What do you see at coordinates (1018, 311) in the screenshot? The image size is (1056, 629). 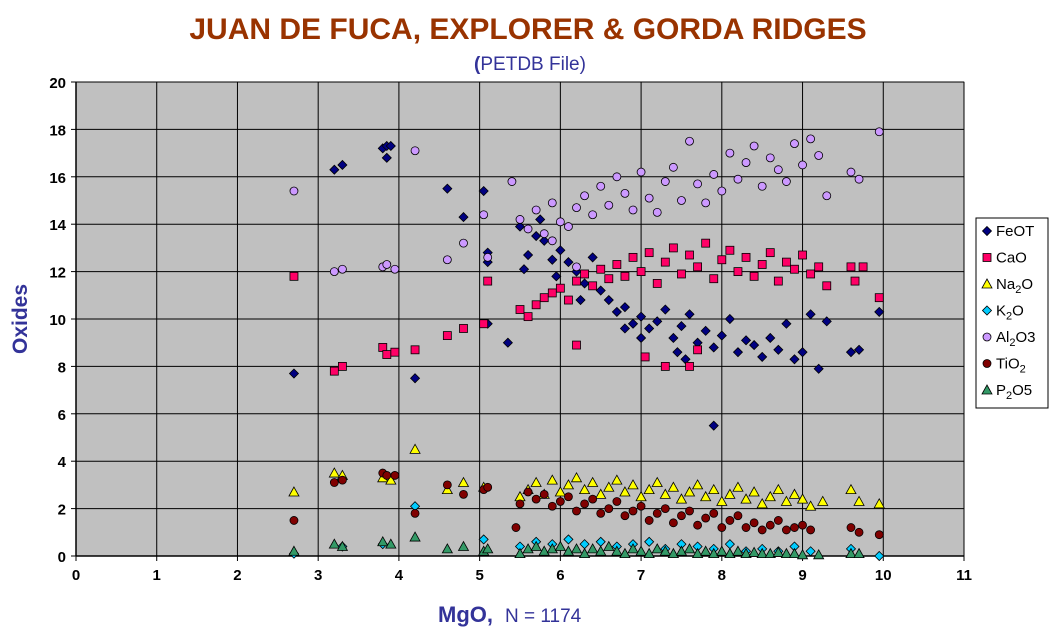 I see `legend-label-tail: O` at bounding box center [1018, 311].